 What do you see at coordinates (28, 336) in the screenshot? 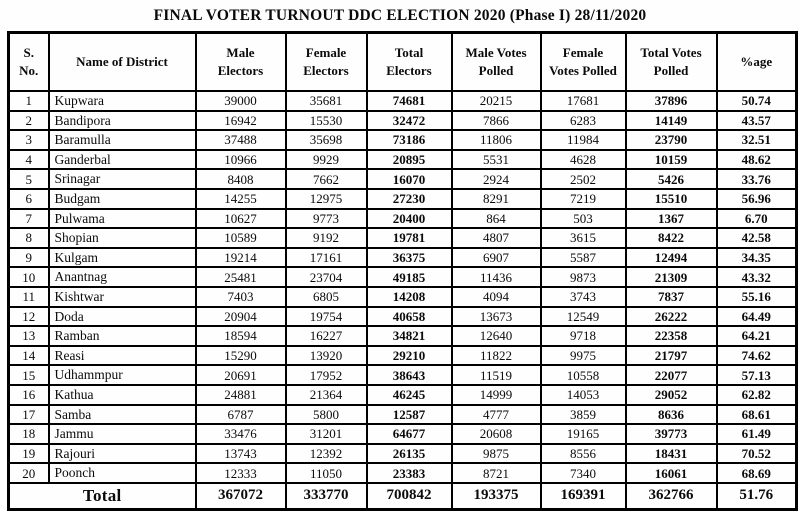
I see `cell-sno: 13` at bounding box center [28, 336].